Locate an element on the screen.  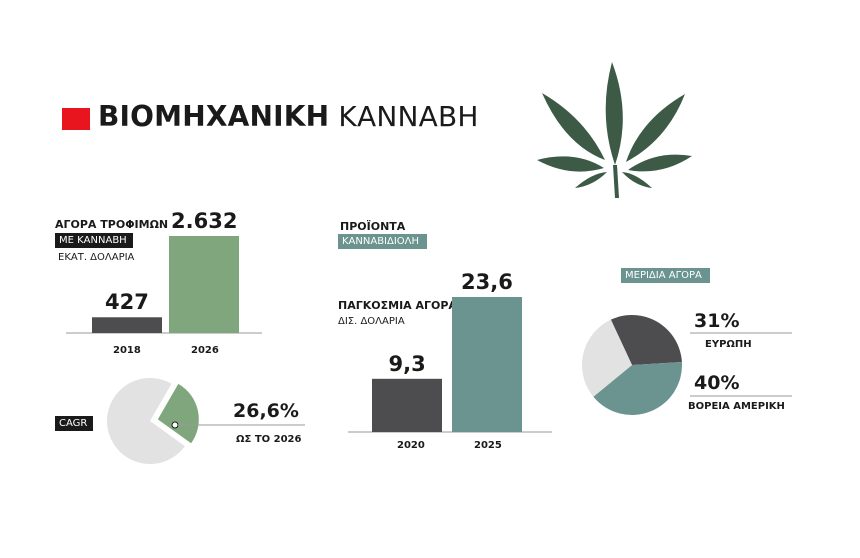
bar-value-2018: 427 is located at coordinates (127, 302).